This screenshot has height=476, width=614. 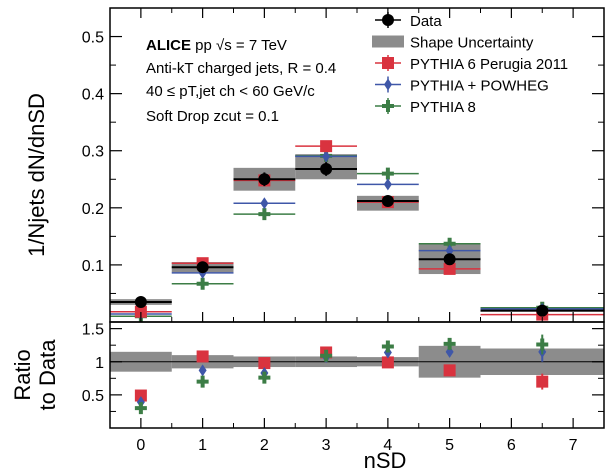 What do you see at coordinates (489, 64) in the screenshot?
I see `legend-label-p6: PYTHIA 6 Perugia 2011` at bounding box center [489, 64].